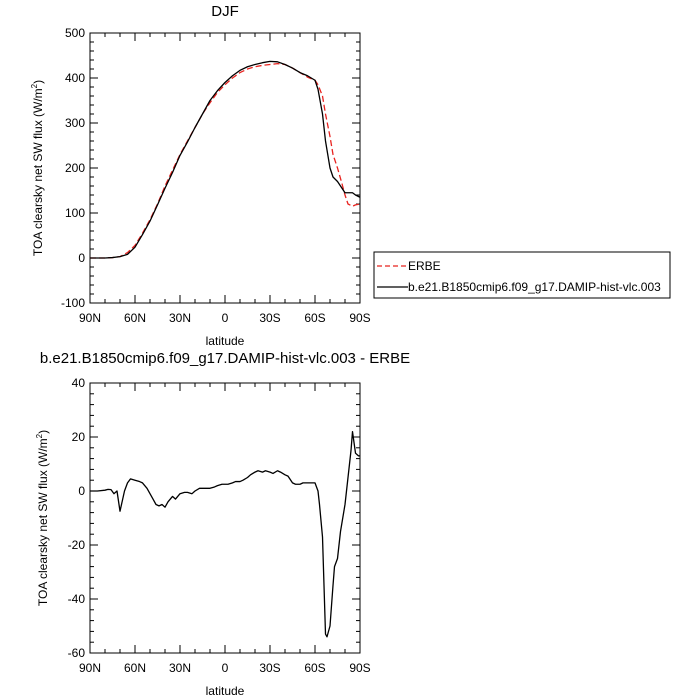  I want to click on legend-box, so click(522, 275).